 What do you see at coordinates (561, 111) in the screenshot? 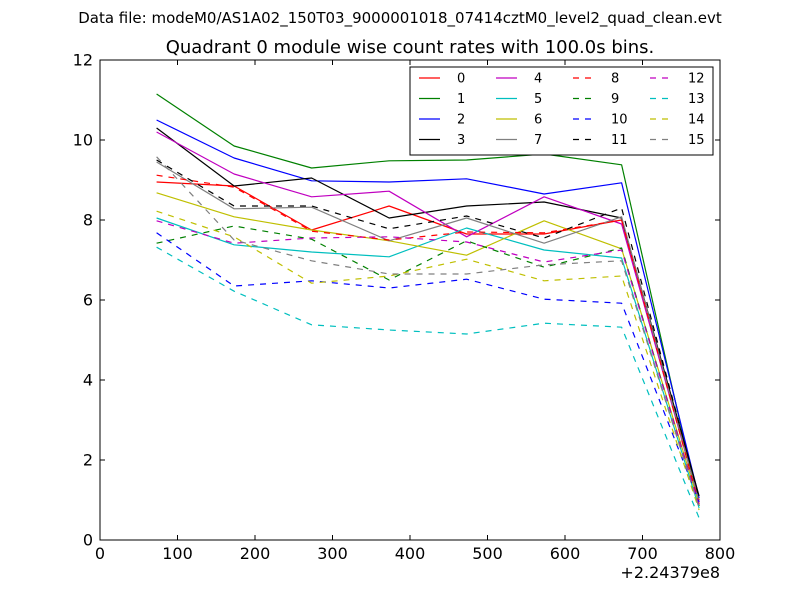
I see `legend-box` at bounding box center [561, 111].